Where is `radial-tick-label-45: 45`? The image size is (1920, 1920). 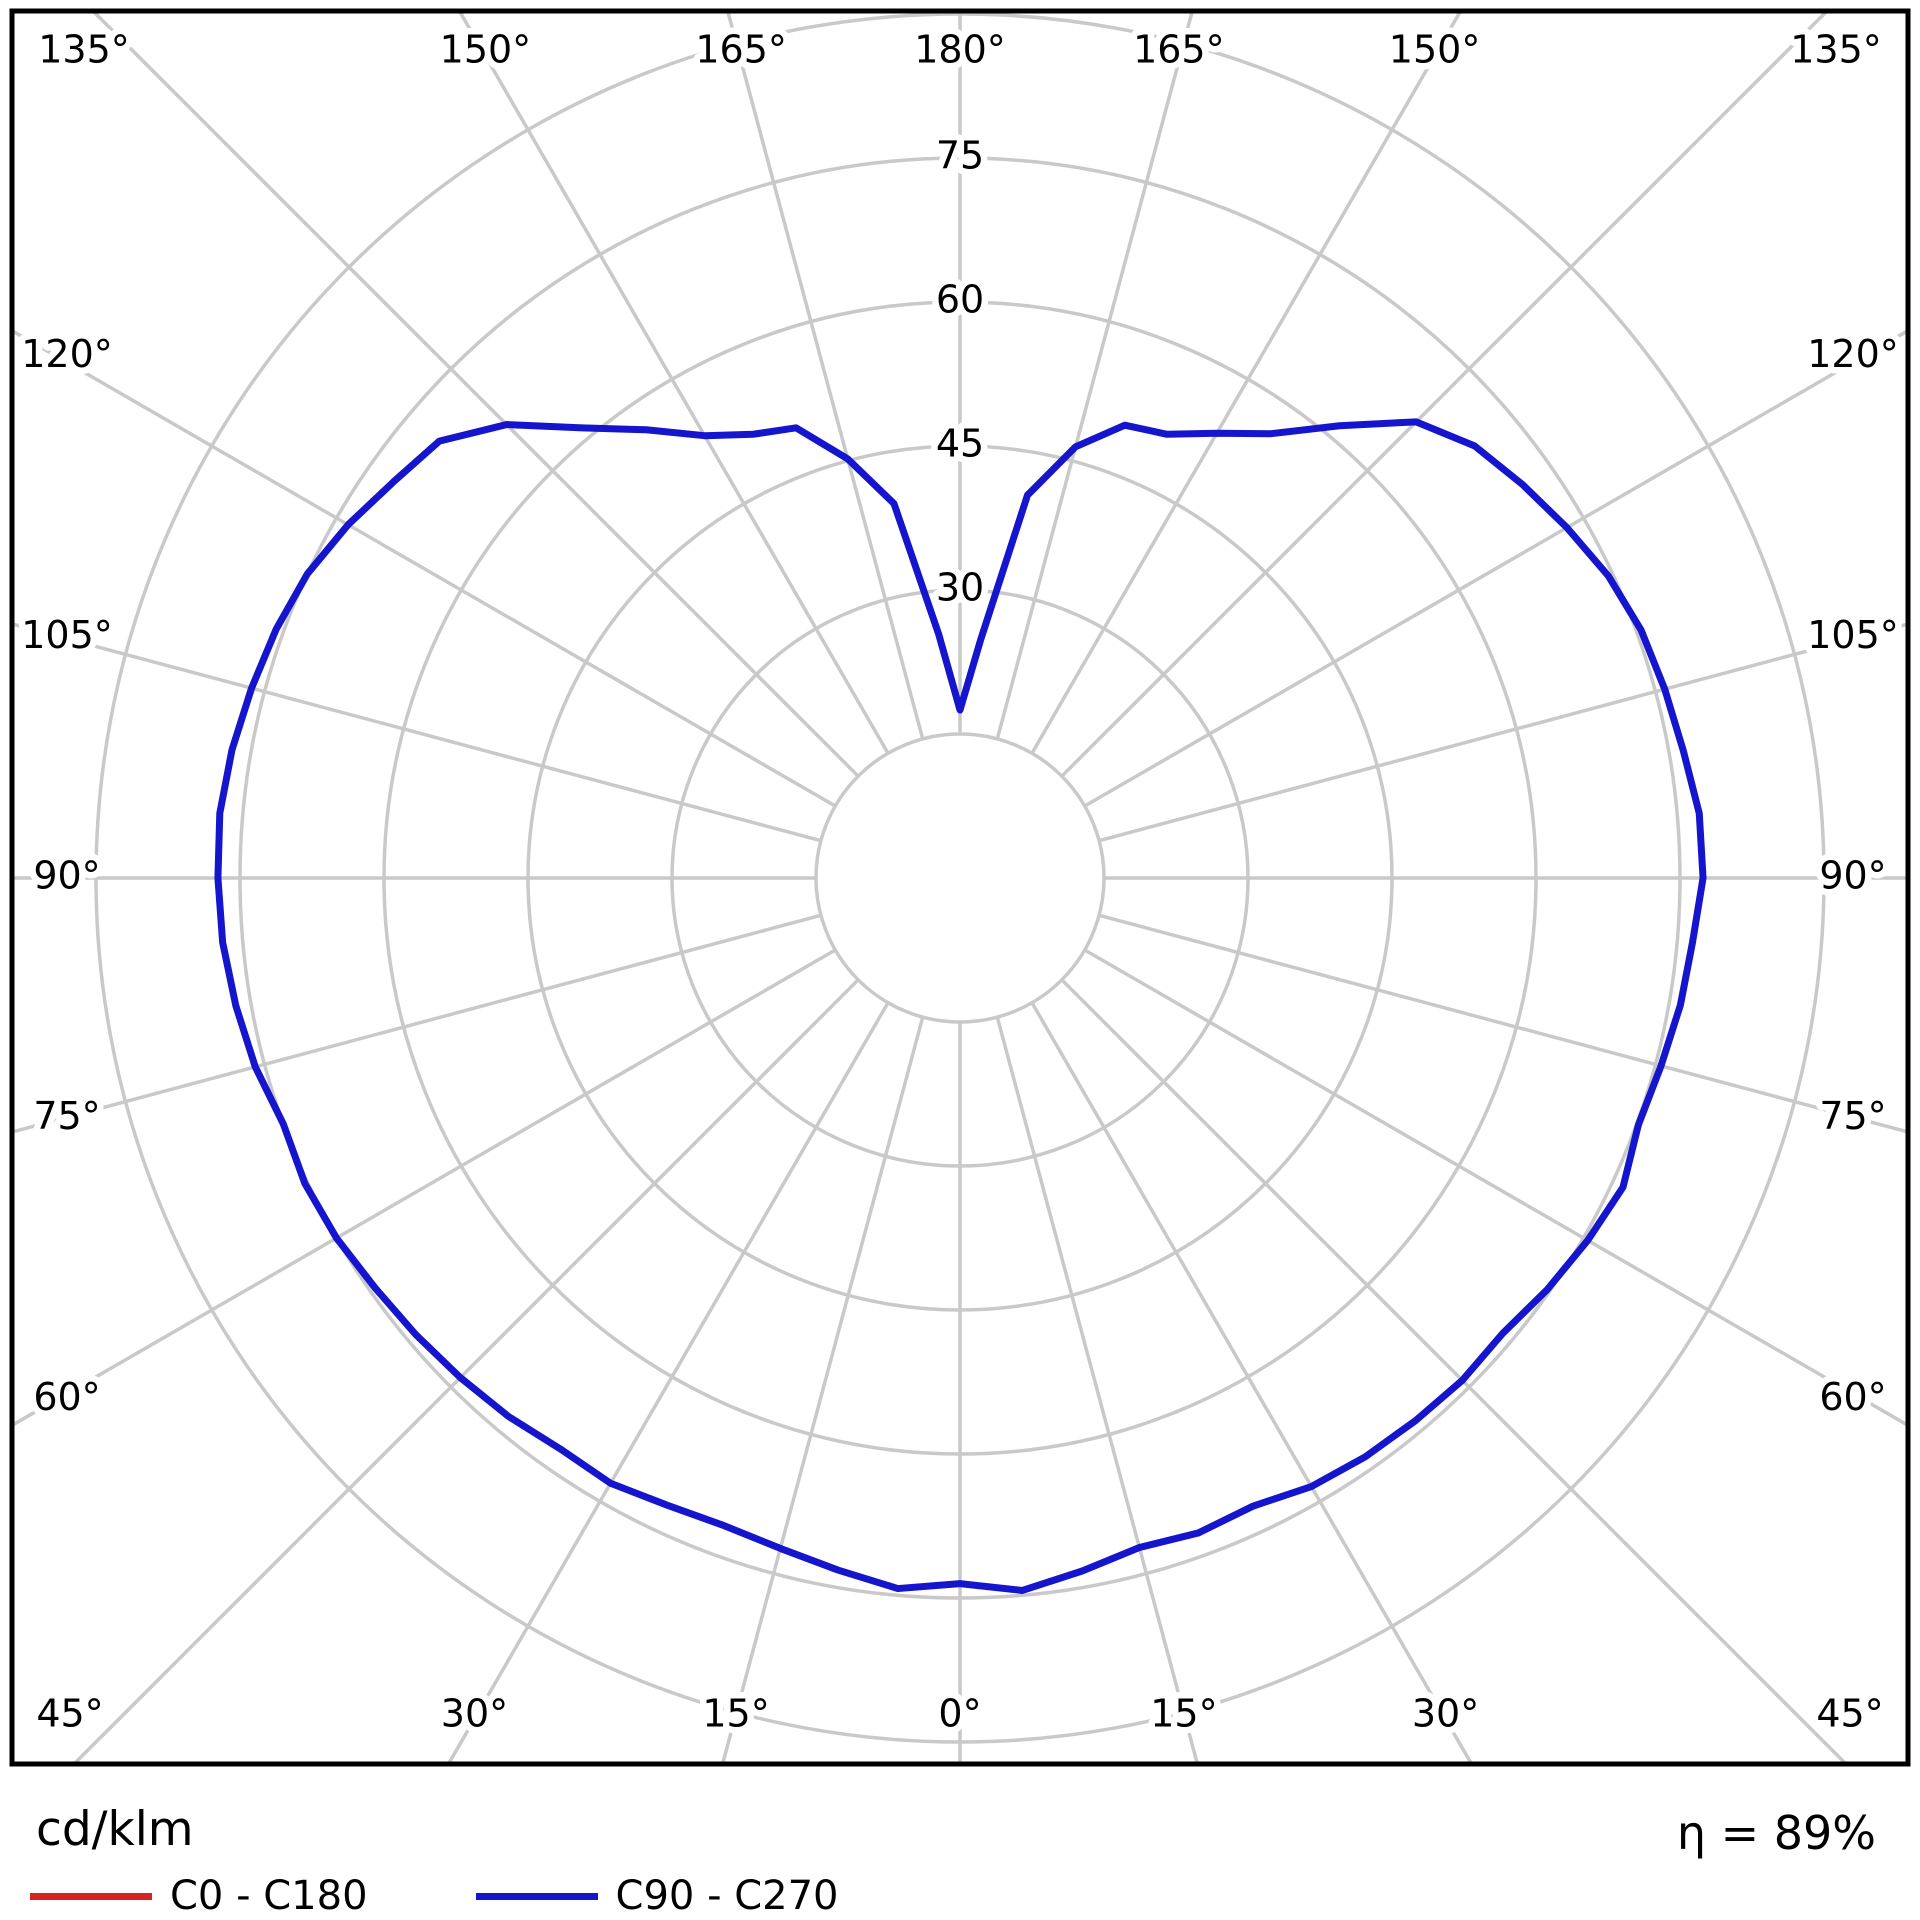 radial-tick-label-45: 45 is located at coordinates (960, 444).